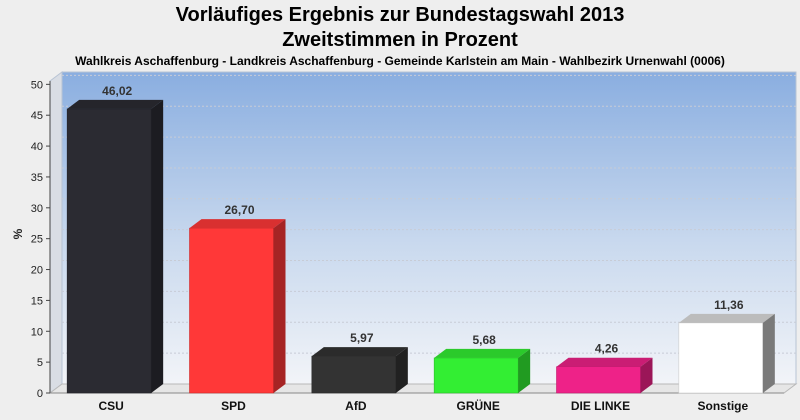 This screenshot has height=420, width=800. Describe the element at coordinates (600, 406) in the screenshot. I see `x-tick-label: DIE LINKE` at that location.